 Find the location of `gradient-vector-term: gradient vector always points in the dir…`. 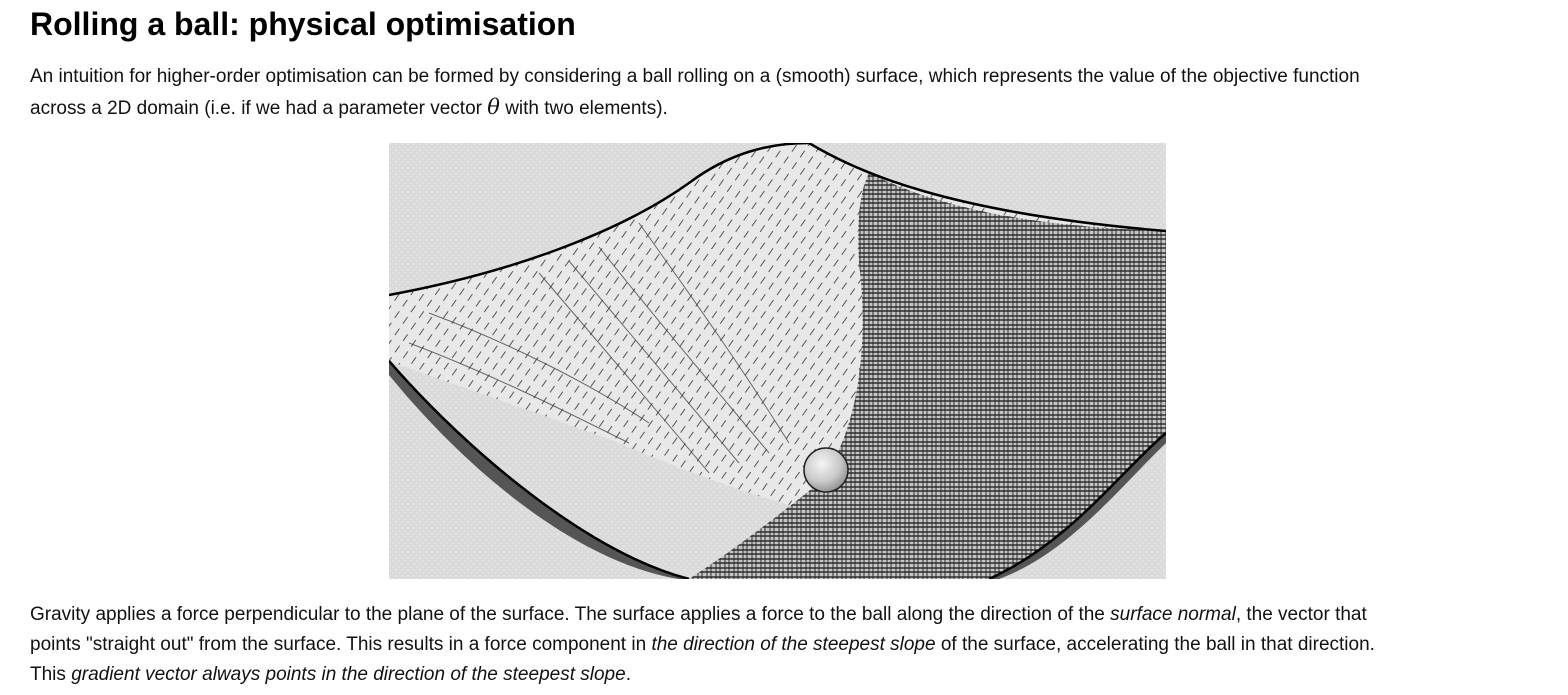

gradient-vector-term: gradient vector always points in the dir… is located at coordinates (348, 674).